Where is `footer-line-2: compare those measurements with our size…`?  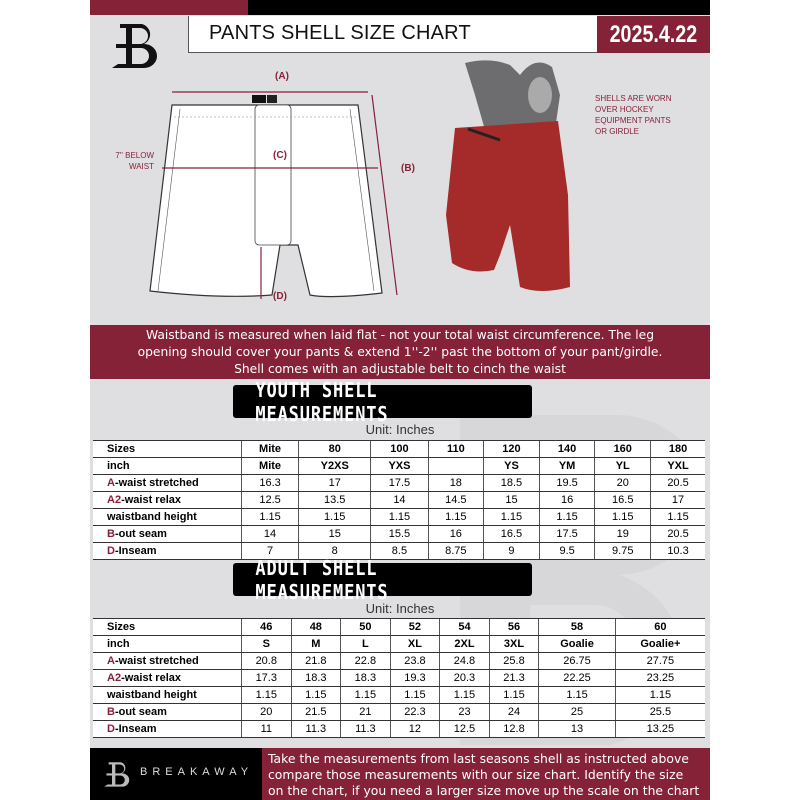 footer-line-2: compare those measurements with our size… is located at coordinates (476, 774).